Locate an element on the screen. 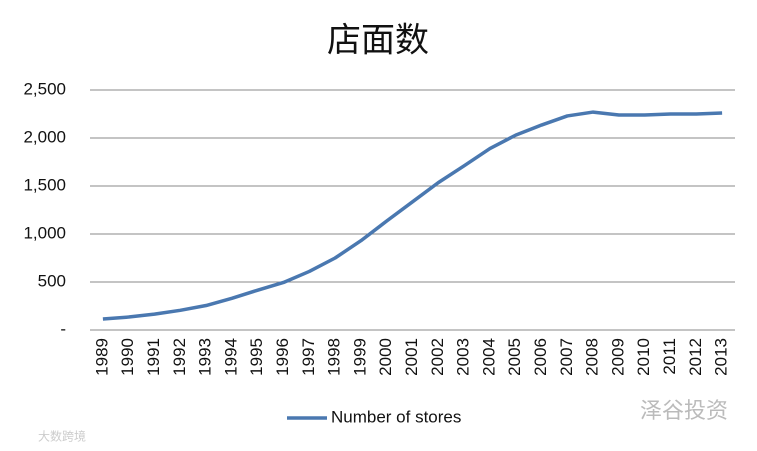  x-tick-label: 2006 is located at coordinates (540, 357).